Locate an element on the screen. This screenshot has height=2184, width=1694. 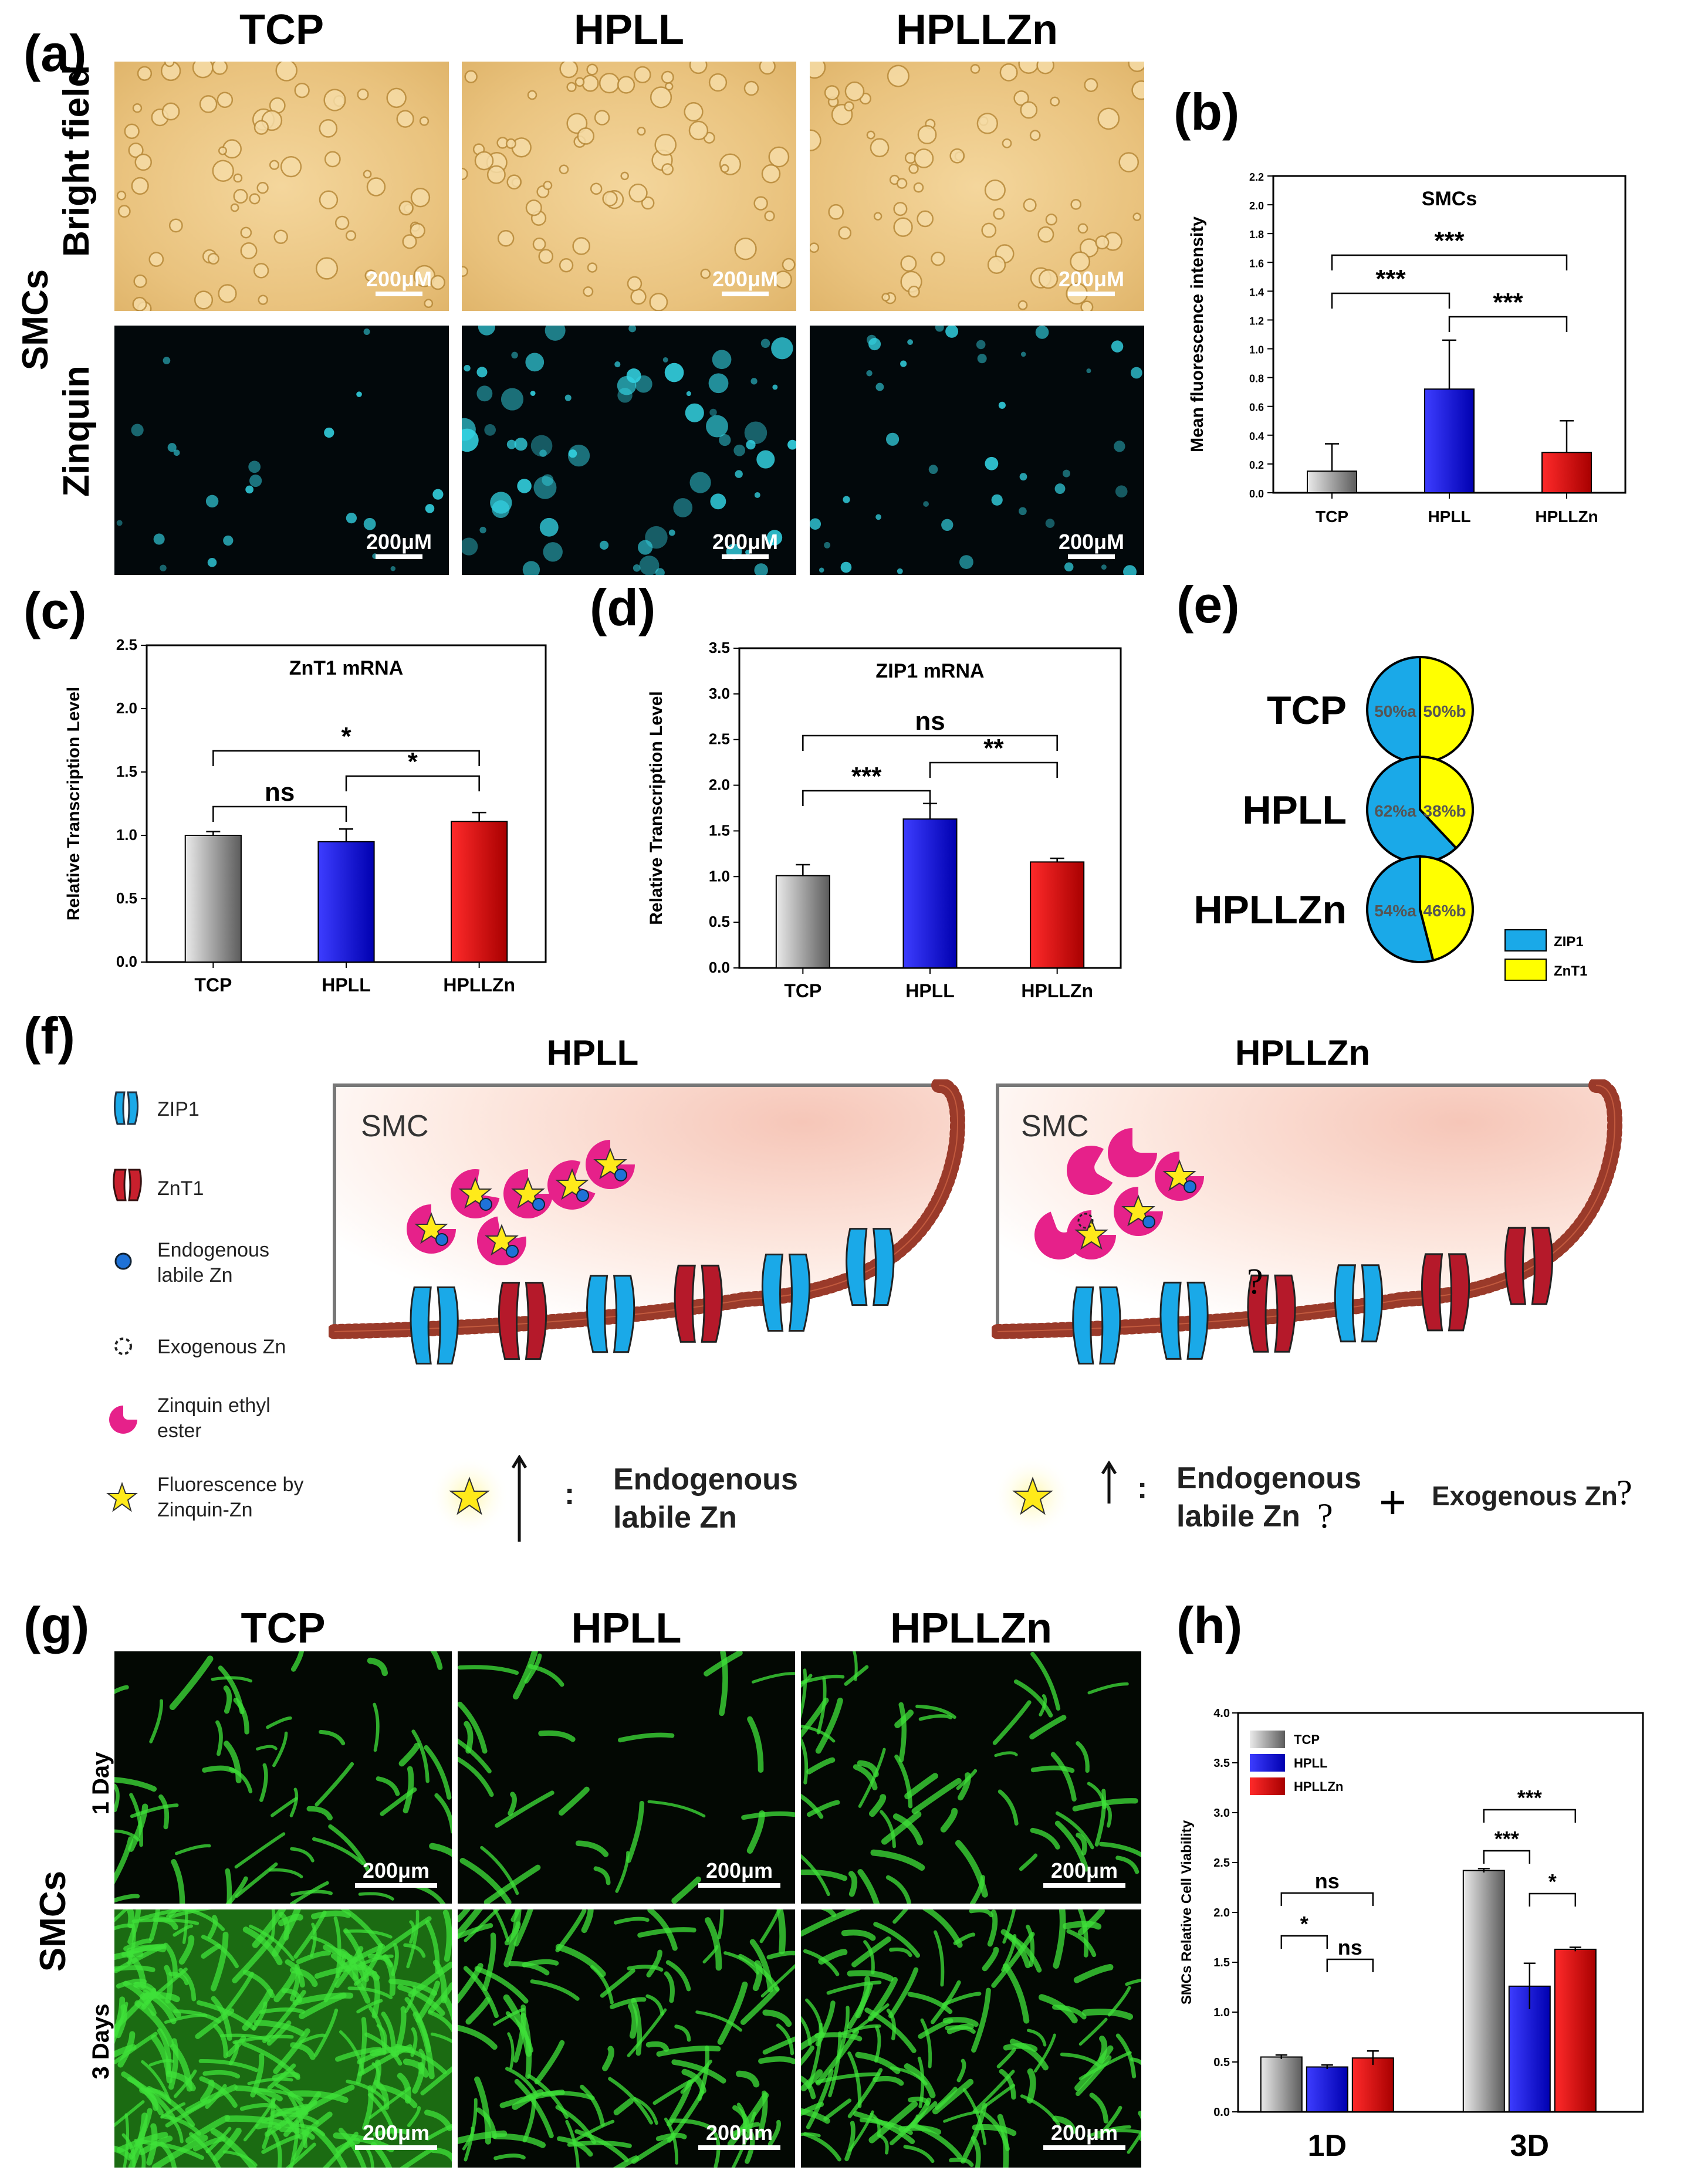
znt1-transporter is located at coordinates (698, 1303).